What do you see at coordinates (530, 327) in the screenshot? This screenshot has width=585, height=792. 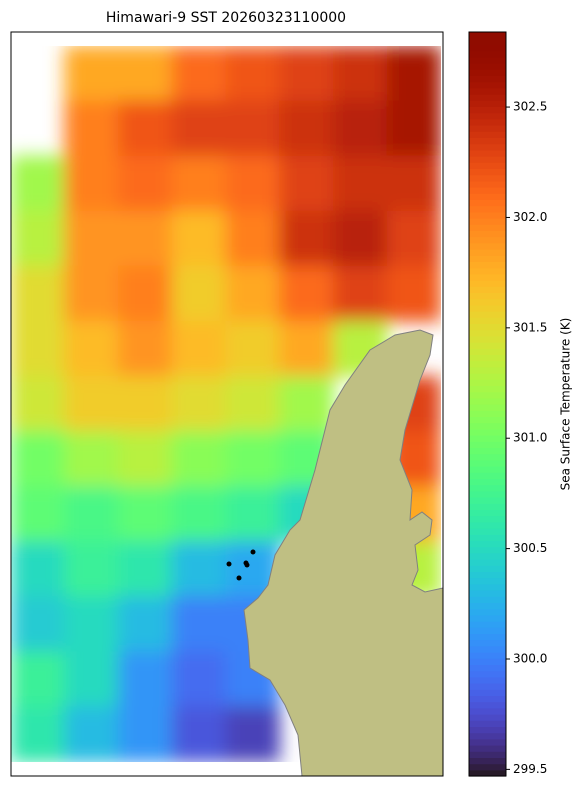 I see `colorbar-tick-label: 301.5` at bounding box center [530, 327].